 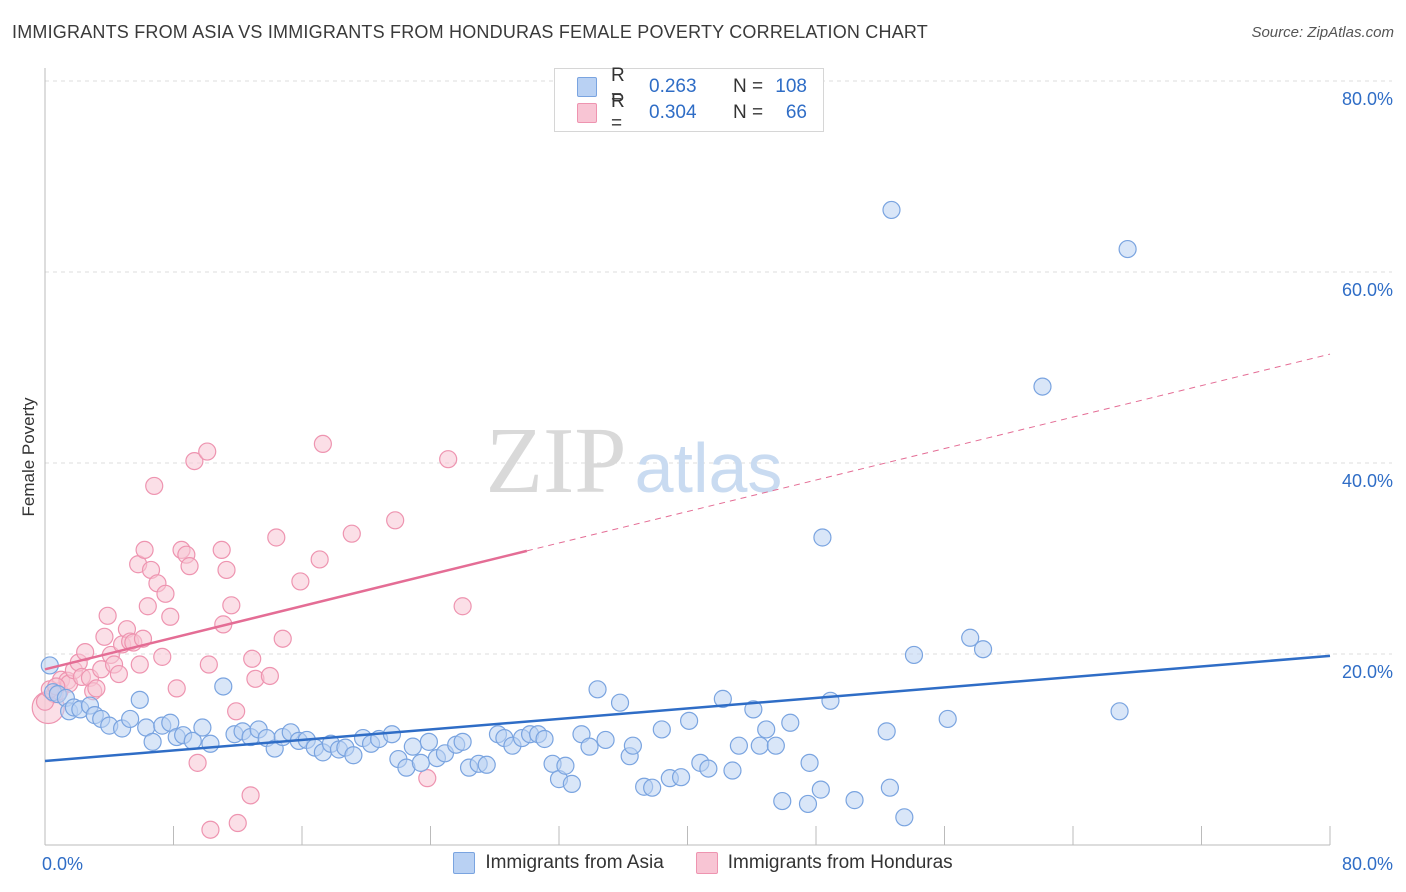 What do you see at coordinates (928, 452) in the screenshot?
I see `honduras-trend-extension` at bounding box center [928, 452].